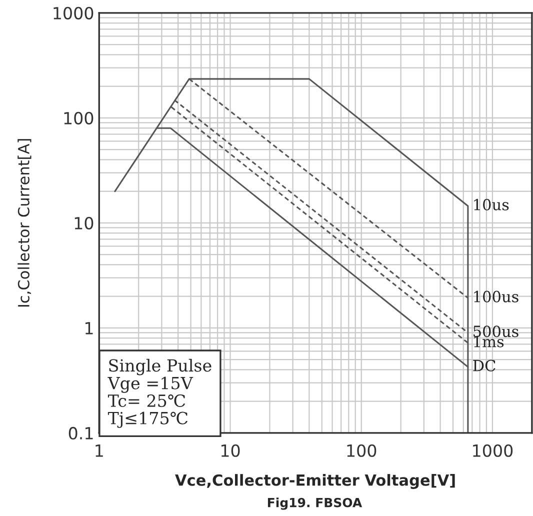 This screenshot has height=516, width=533. What do you see at coordinates (160, 393) in the screenshot?
I see `annotation: Single Pulse Vge =15V Tc= 25℃ Tj≤175℃` at bounding box center [160, 393].